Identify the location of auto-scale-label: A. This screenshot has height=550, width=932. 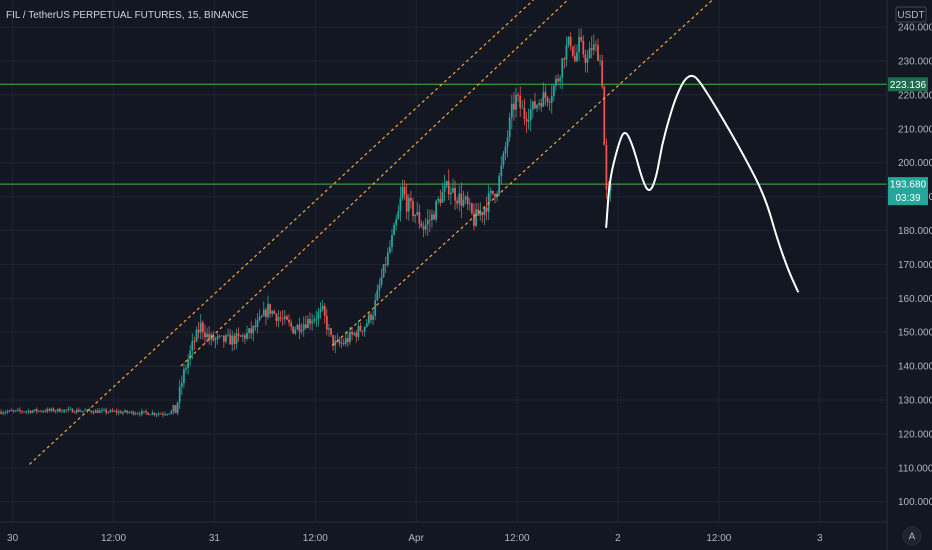
(912, 537).